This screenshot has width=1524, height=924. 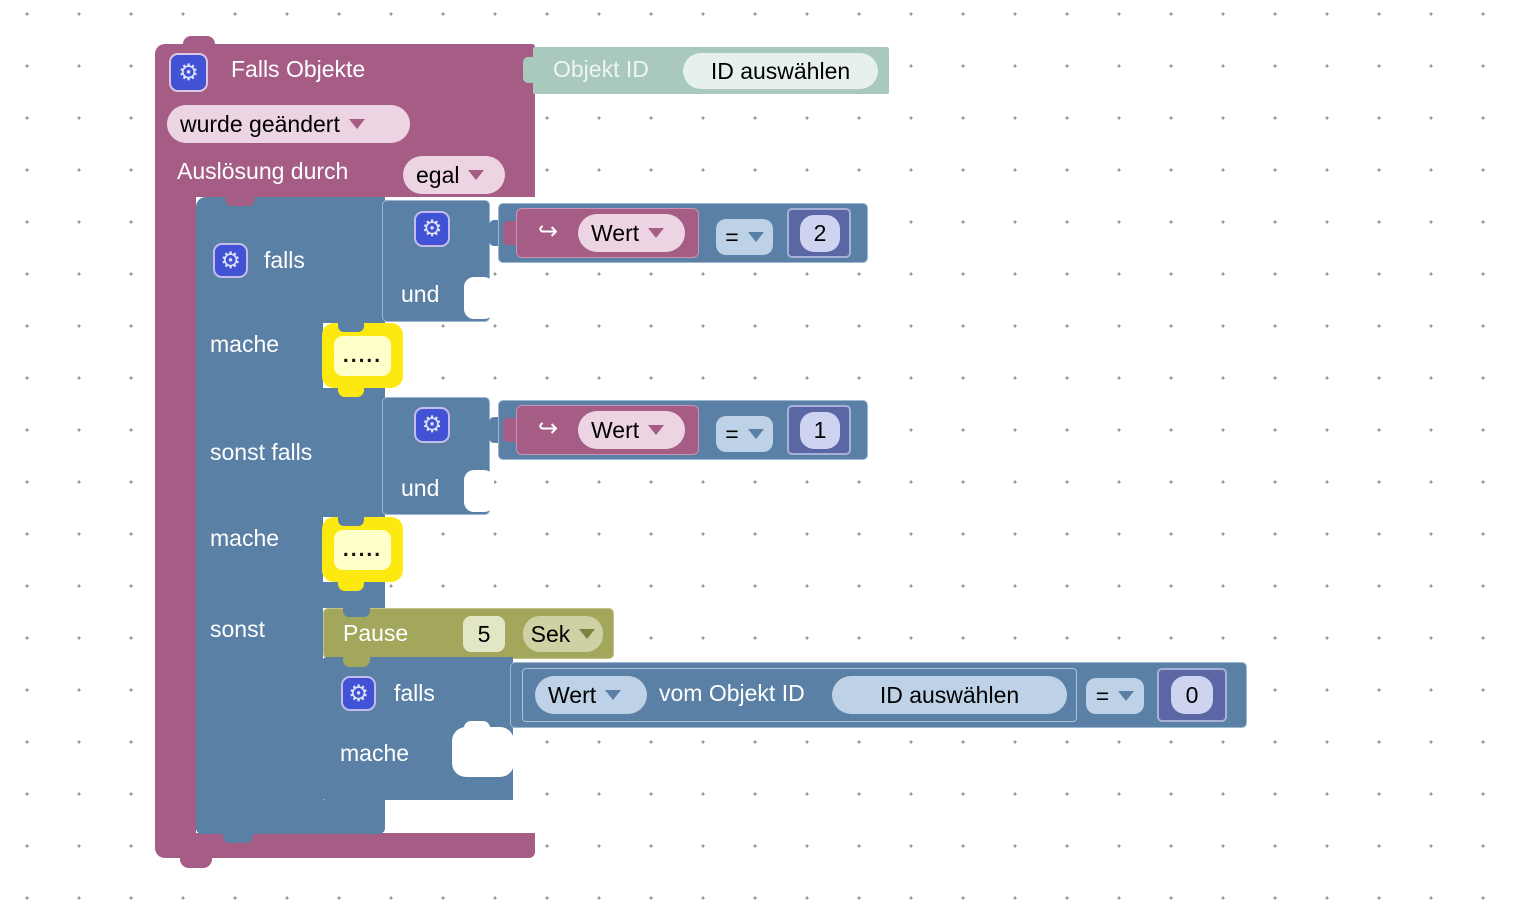 What do you see at coordinates (601, 69) in the screenshot?
I see `object-id-label: Objekt ID` at bounding box center [601, 69].